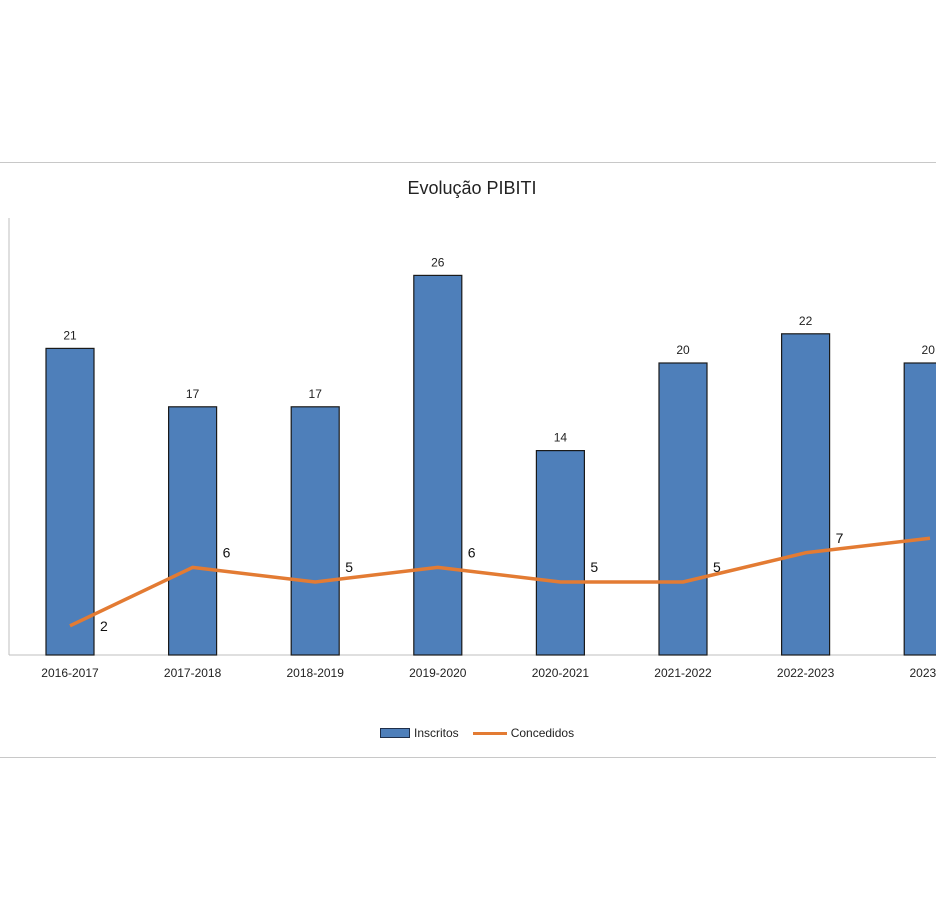 The width and height of the screenshot is (936, 897). I want to click on x-tick-label: 2020-2021, so click(561, 673).